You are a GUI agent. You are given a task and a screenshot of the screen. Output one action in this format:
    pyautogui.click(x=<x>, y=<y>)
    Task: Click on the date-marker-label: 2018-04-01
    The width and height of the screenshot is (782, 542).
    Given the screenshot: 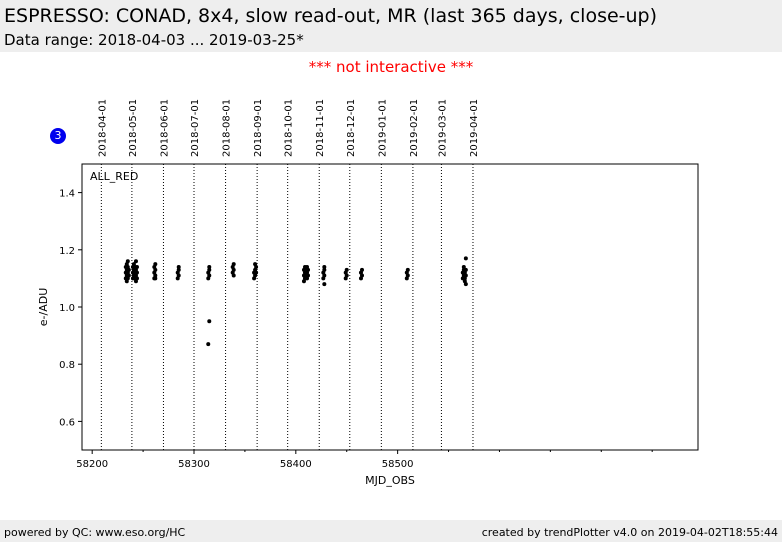 What is the action you would take?
    pyautogui.click(x=102, y=128)
    